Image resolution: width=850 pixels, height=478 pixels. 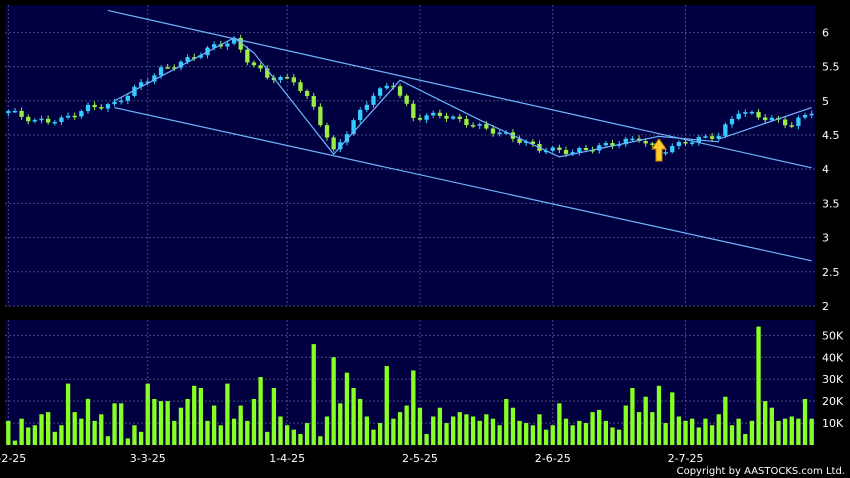 What do you see at coordinates (659, 150) in the screenshot?
I see `up-arrow-icon` at bounding box center [659, 150].